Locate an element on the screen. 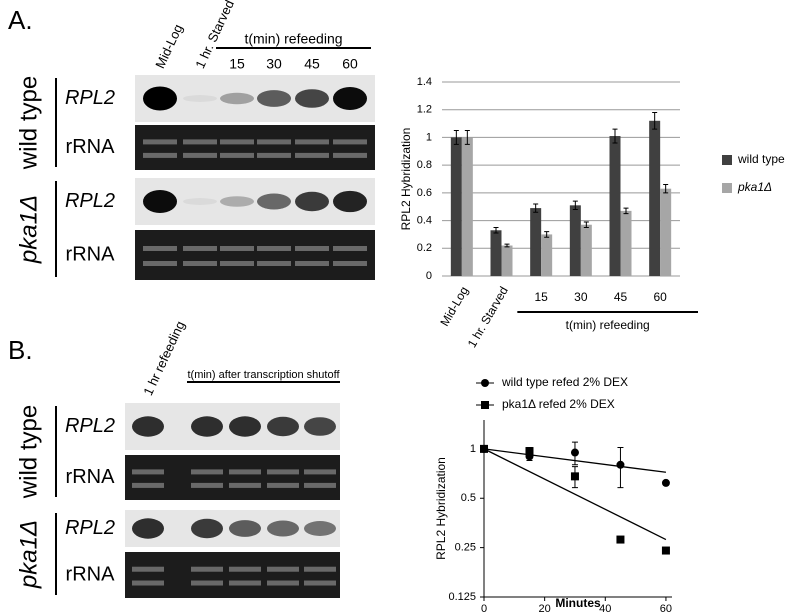 This screenshot has width=800, height=613. y-tick-label: 0.8 is located at coordinates (424, 165).